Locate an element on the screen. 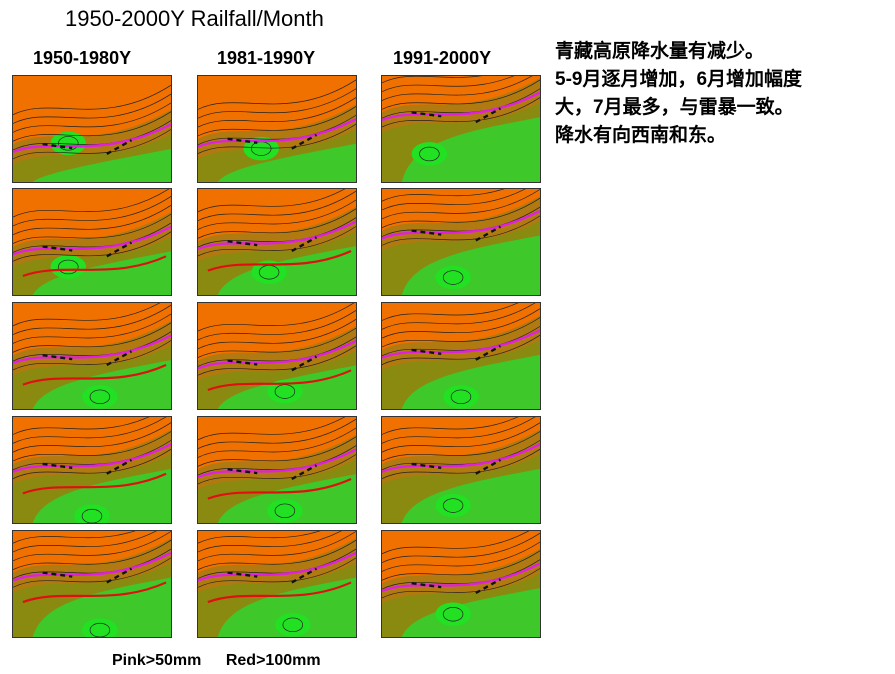 The height and width of the screenshot is (674, 895). column-header-1950-1980: 1950-1980Y is located at coordinates (82, 58).